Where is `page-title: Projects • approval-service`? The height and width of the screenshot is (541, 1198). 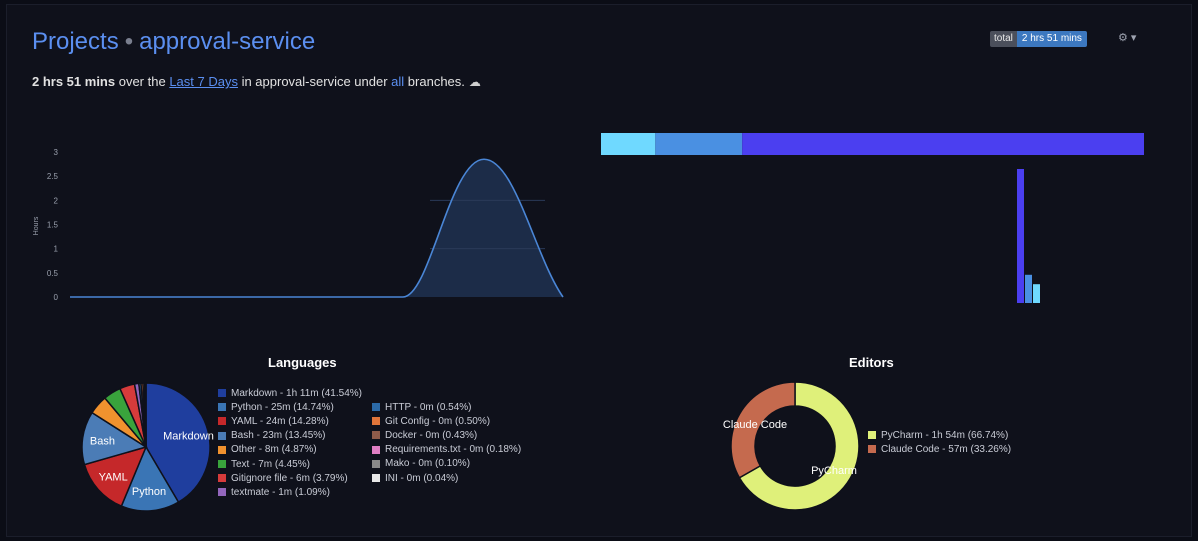 page-title: Projects • approval-service is located at coordinates (173, 42).